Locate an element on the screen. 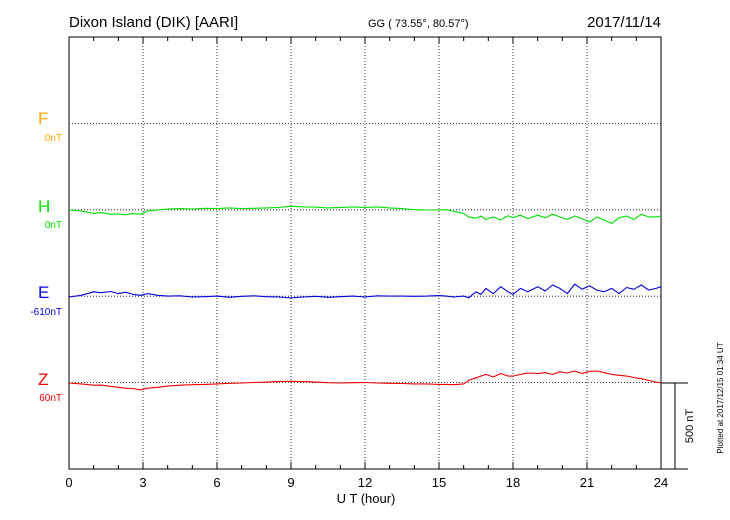  component-label-f: F is located at coordinates (43, 118).